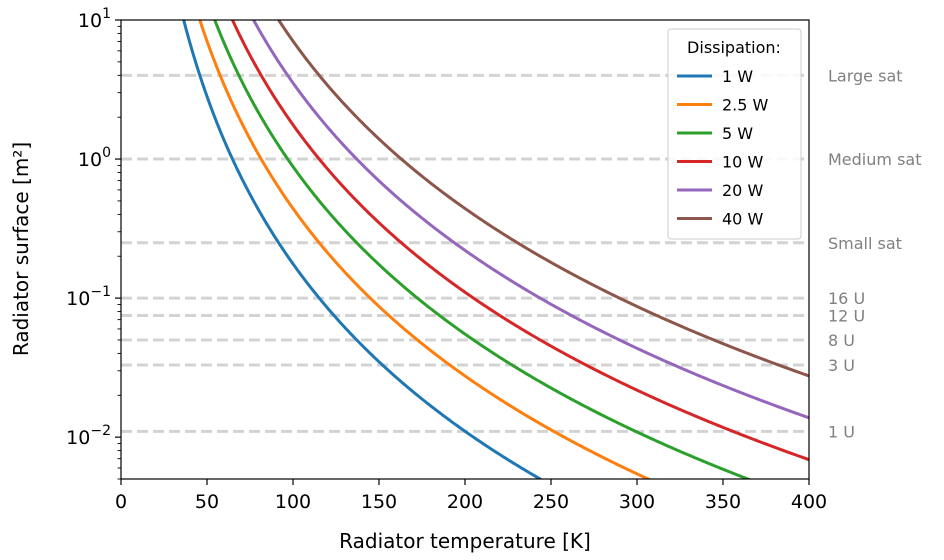 This screenshot has height=560, width=944. Describe the element at coordinates (637, 502) in the screenshot. I see `x-tick-label: 300` at that location.